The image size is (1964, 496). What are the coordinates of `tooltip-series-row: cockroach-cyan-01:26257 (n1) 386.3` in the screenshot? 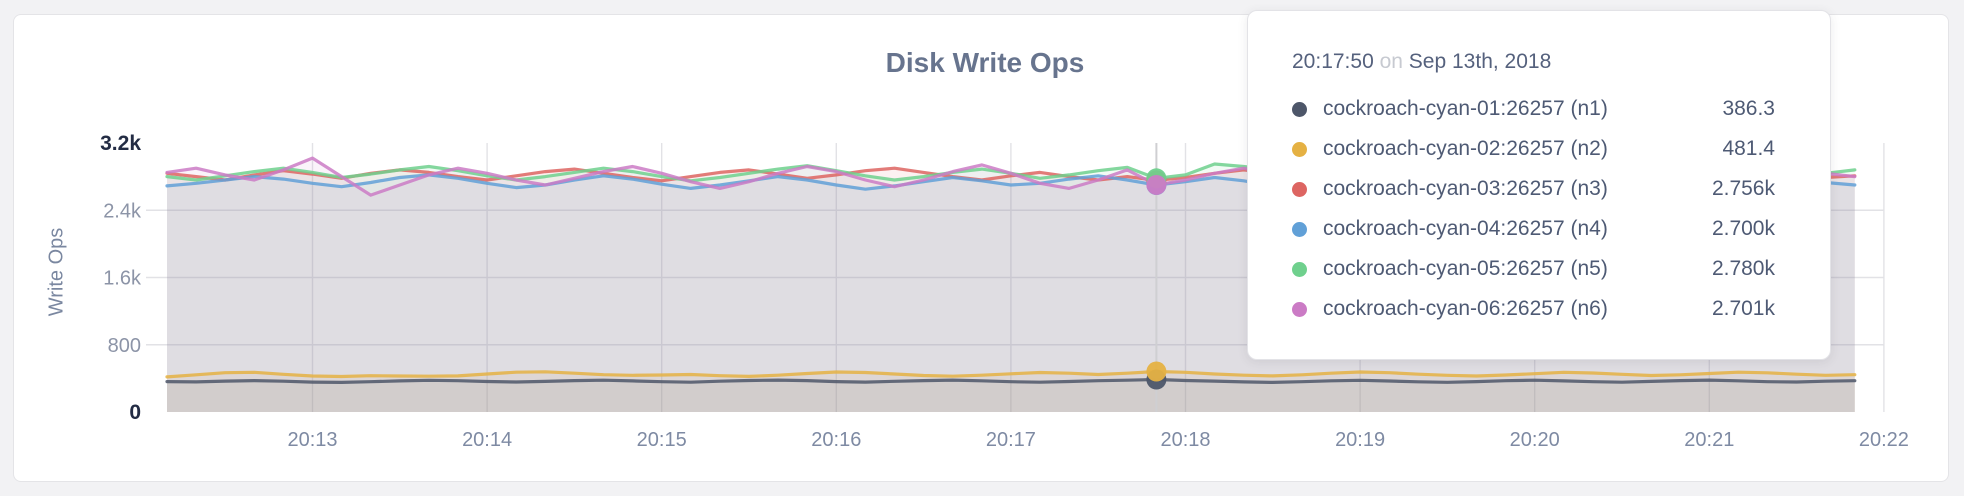 It's located at (1533, 109).